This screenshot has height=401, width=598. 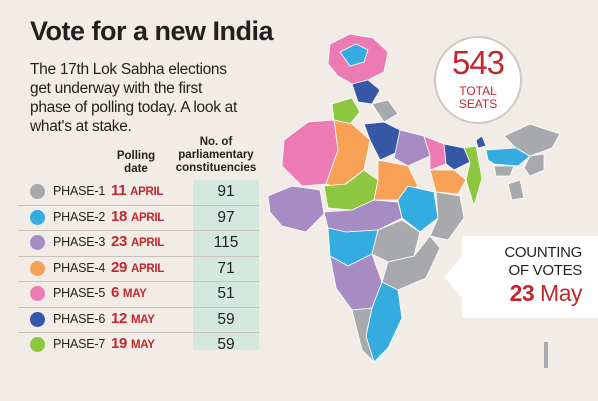 What do you see at coordinates (119, 343) in the screenshot?
I see `polling-day: 19` at bounding box center [119, 343].